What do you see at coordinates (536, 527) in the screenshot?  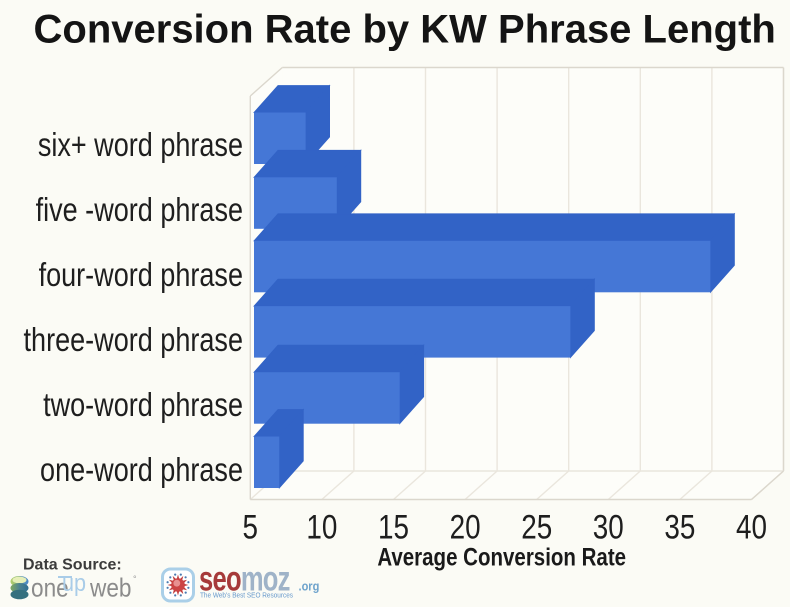 I see `svg-text: 25` at bounding box center [536, 527].